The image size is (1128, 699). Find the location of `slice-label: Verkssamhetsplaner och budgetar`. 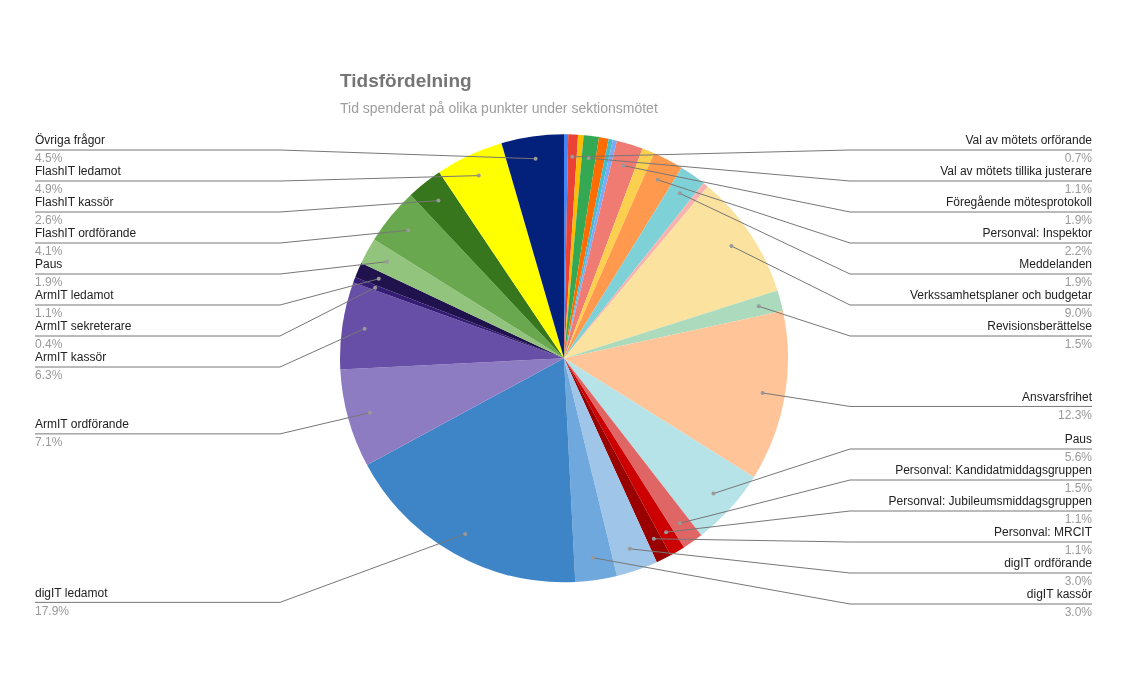

slice-label: Verkssamhetsplaner och budgetar is located at coordinates (1000, 295).